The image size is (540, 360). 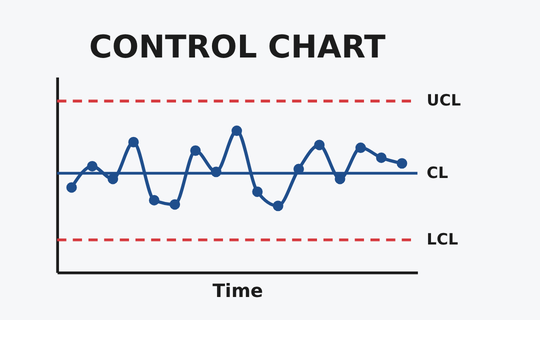 What do you see at coordinates (238, 291) in the screenshot?
I see `x-axis-title: Time` at bounding box center [238, 291].